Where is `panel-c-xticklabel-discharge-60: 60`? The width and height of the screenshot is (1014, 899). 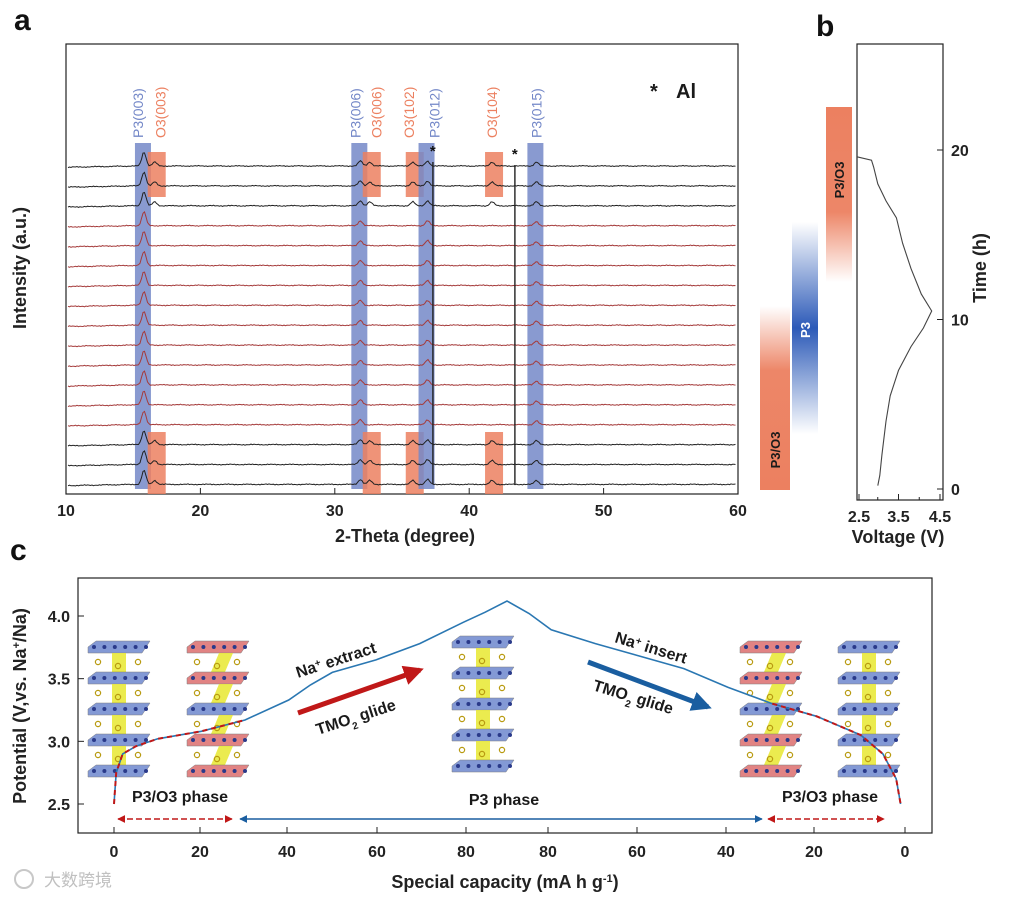
panel-c-xticklabel-discharge-60: 60 is located at coordinates (637, 852).